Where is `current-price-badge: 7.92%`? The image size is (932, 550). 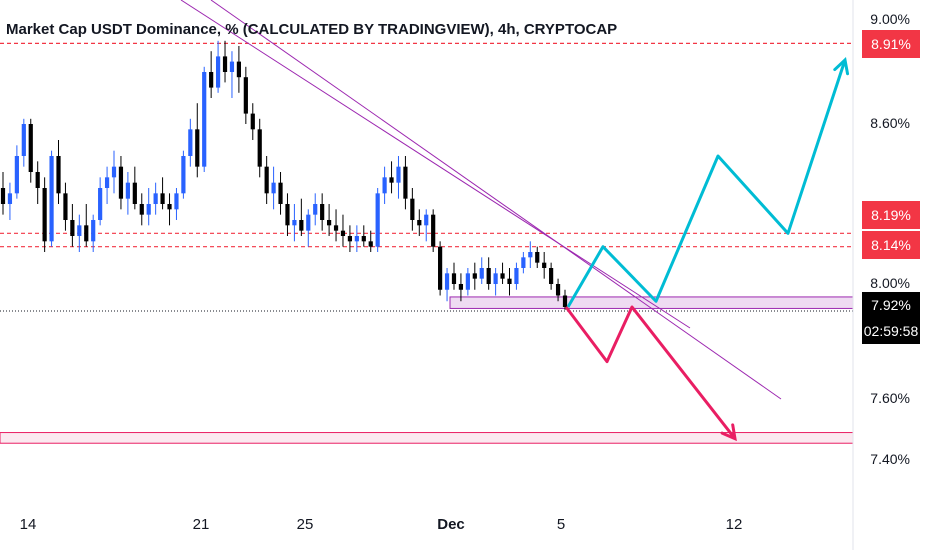
current-price-badge: 7.92% is located at coordinates (891, 305).